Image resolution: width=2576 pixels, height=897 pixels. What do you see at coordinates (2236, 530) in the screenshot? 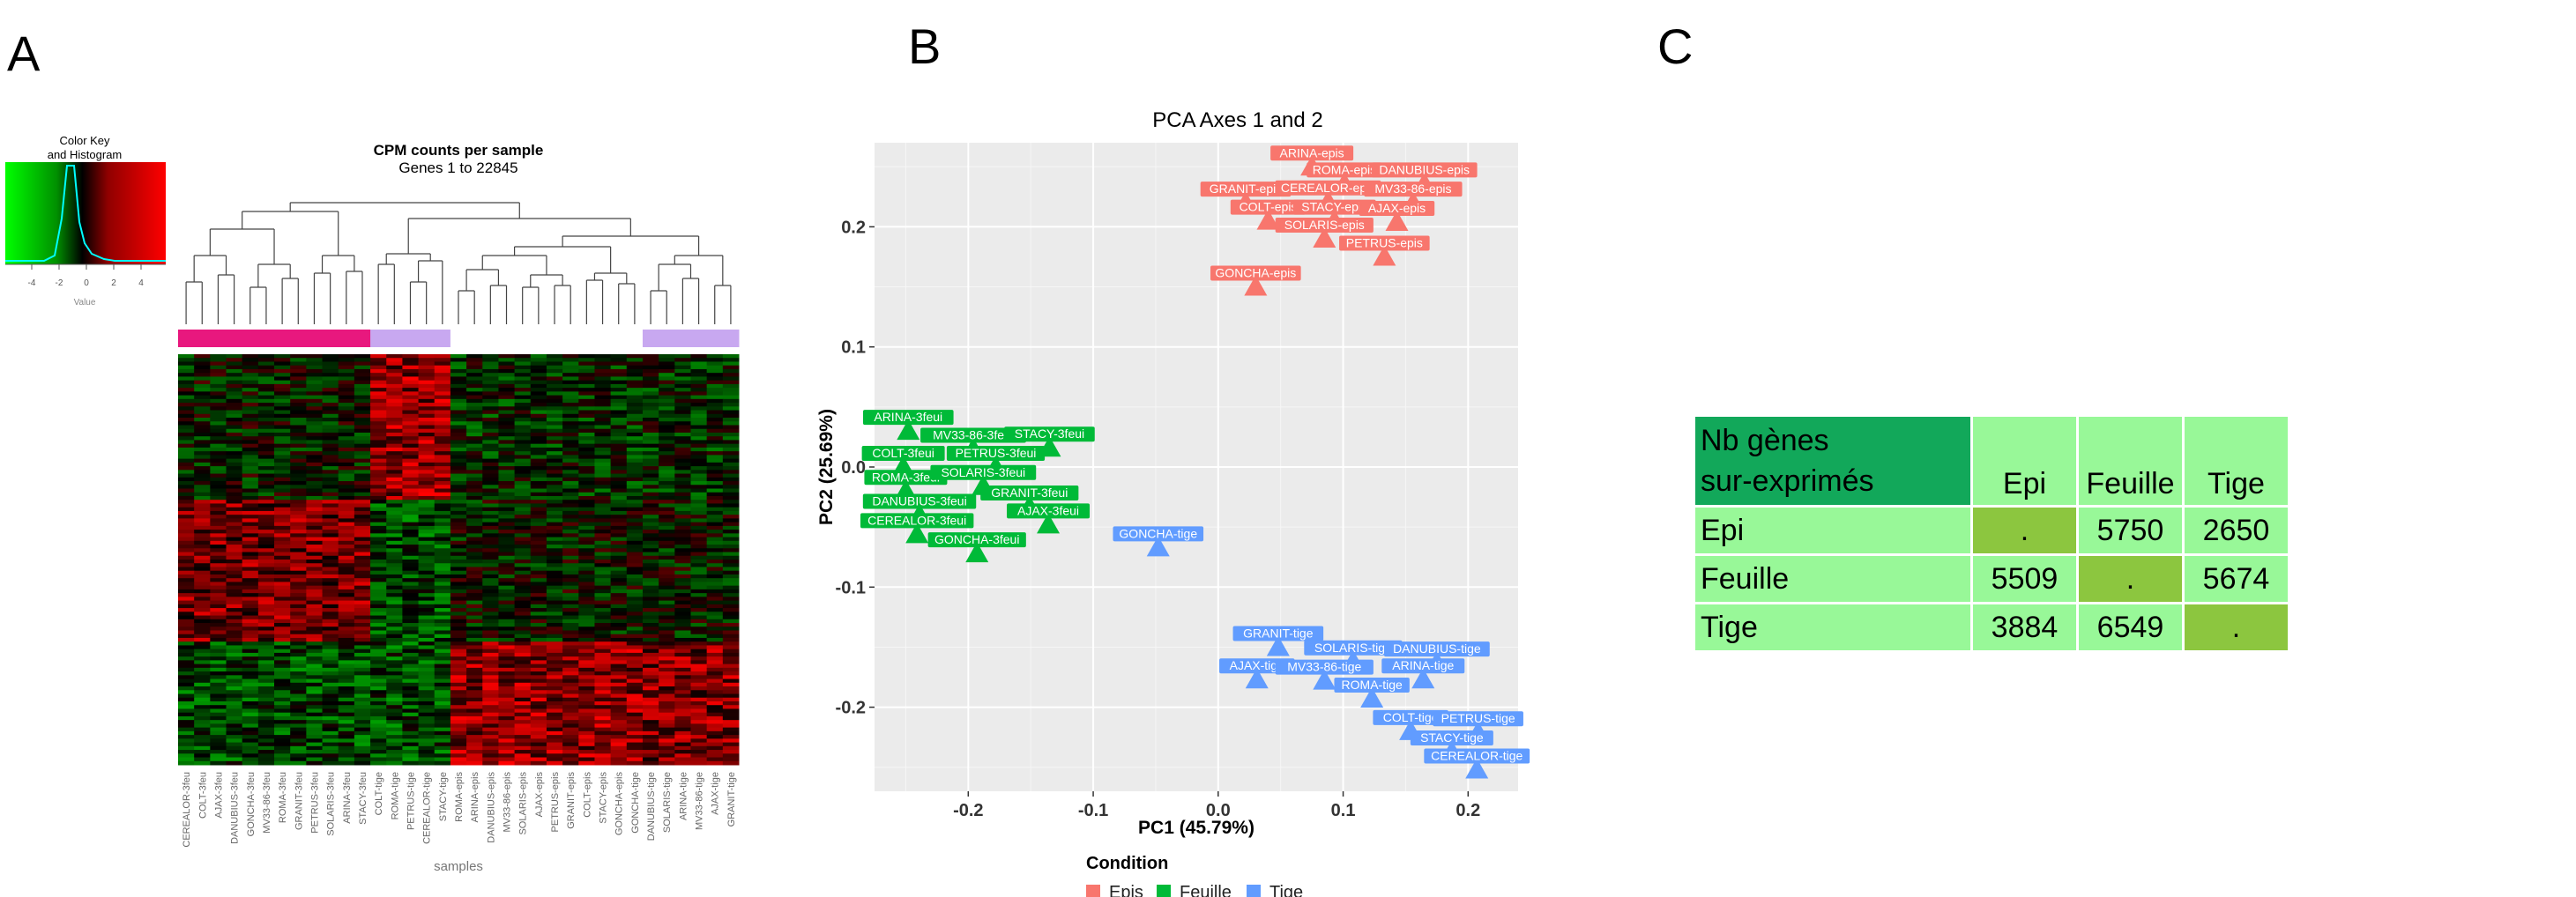
I see `table-cell: 2650` at bounding box center [2236, 530].